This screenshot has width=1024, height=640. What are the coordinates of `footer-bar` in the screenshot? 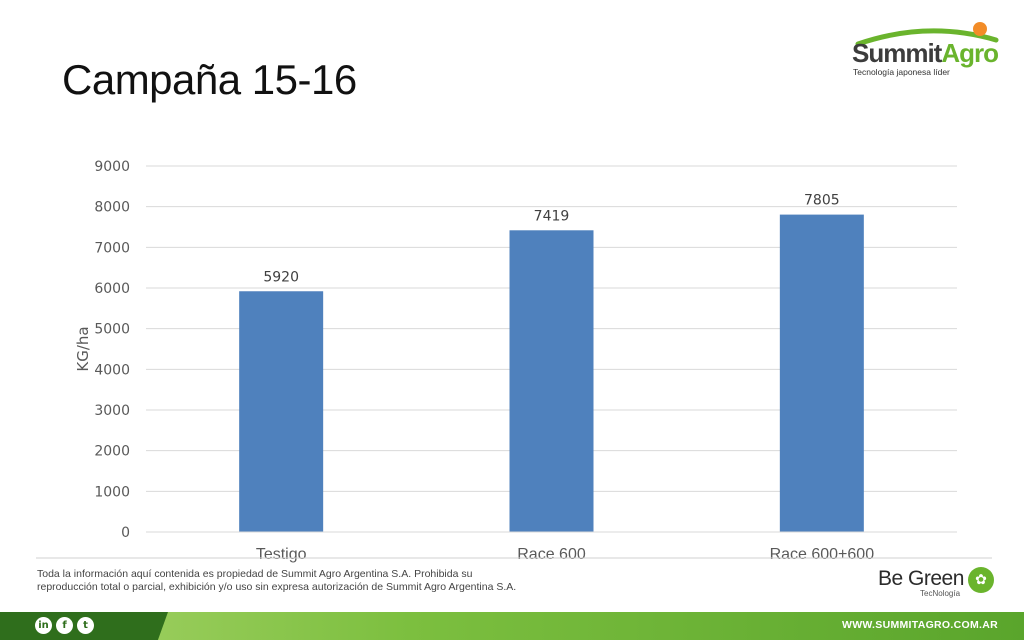 It's located at (512, 626).